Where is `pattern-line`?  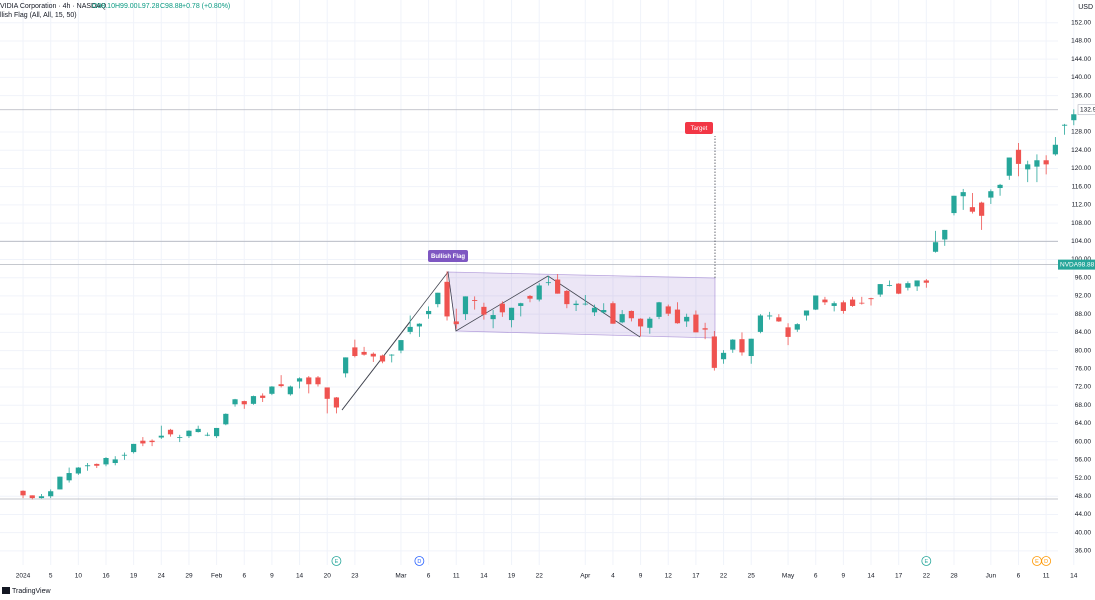
pattern-line is located at coordinates (491, 340).